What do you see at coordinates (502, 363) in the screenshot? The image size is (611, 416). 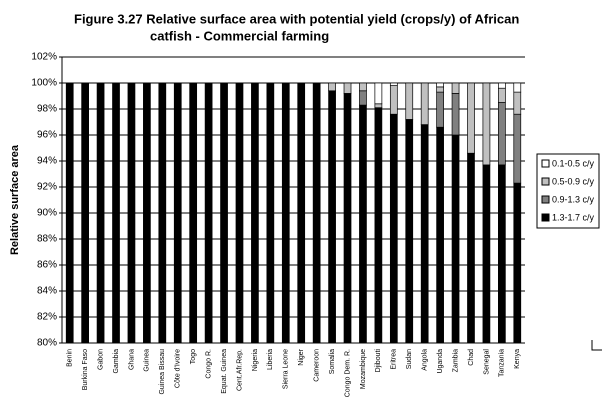 I see `x-tick-label: Tanzania` at bounding box center [502, 363].